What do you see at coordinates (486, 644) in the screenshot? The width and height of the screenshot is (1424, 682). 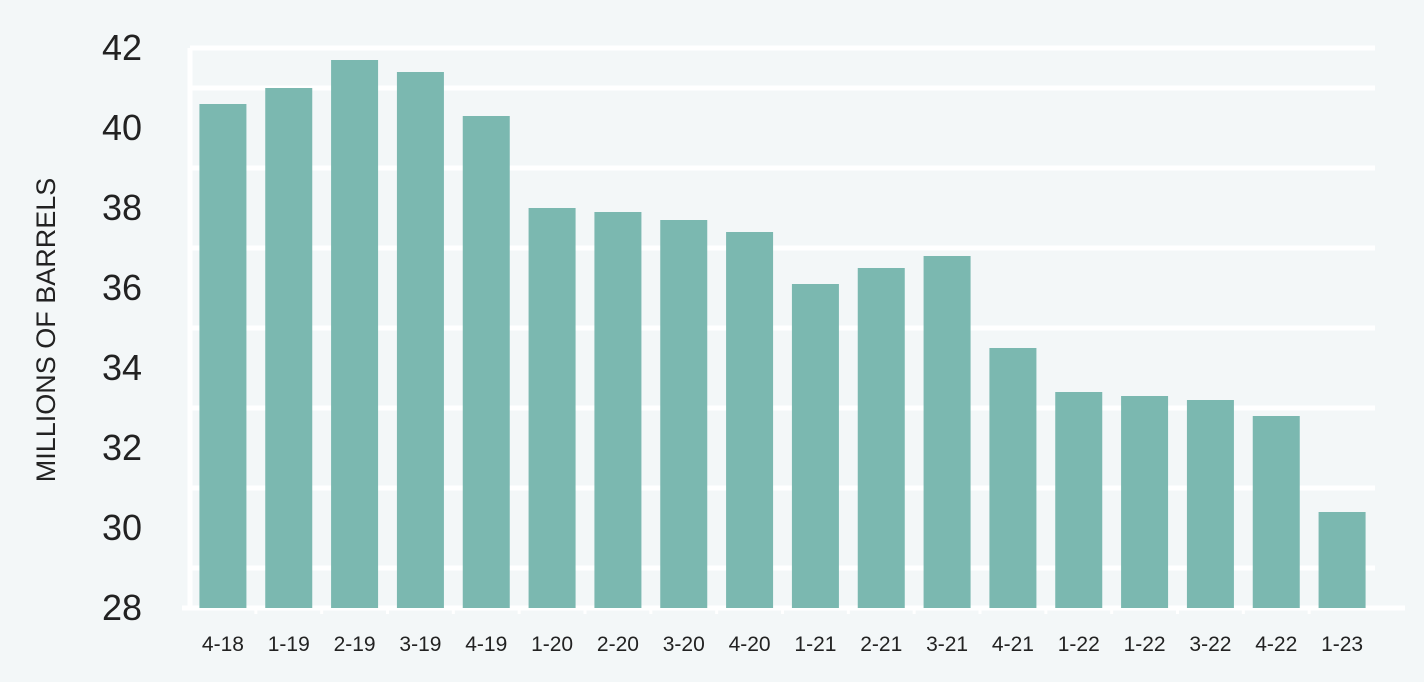 I see `x-tick-label: 4-19` at bounding box center [486, 644].